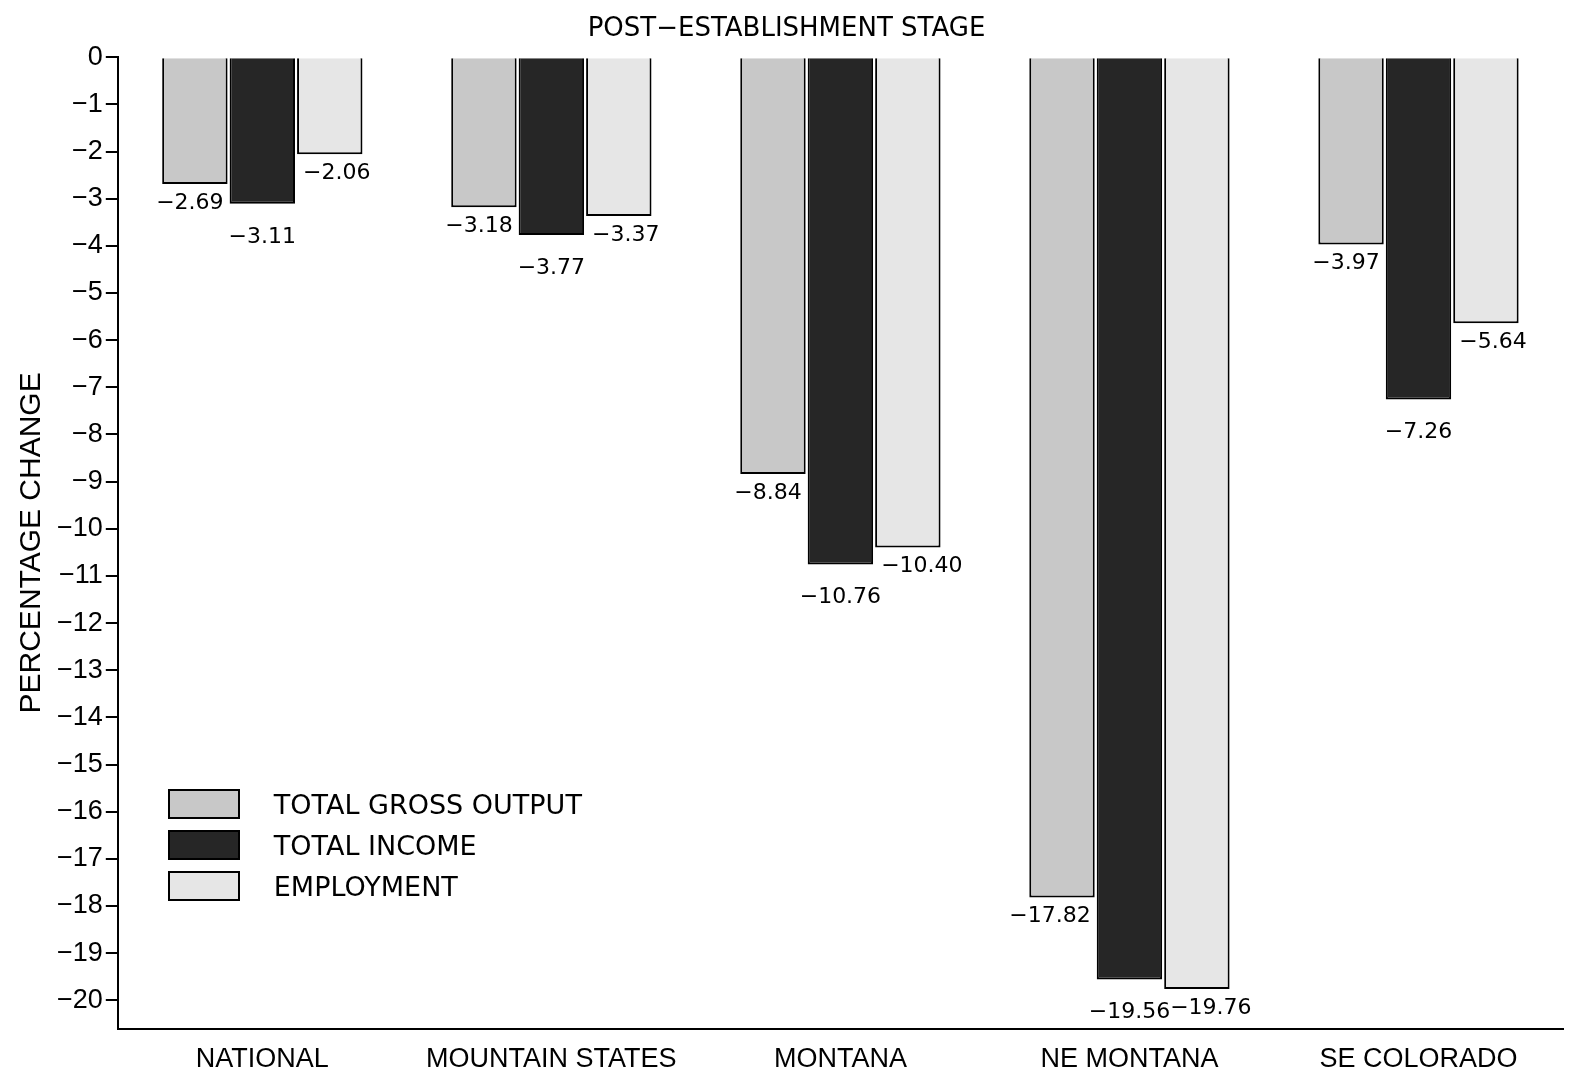 This screenshot has height=1089, width=1593. I want to click on text: −17.82, so click(1050, 915).